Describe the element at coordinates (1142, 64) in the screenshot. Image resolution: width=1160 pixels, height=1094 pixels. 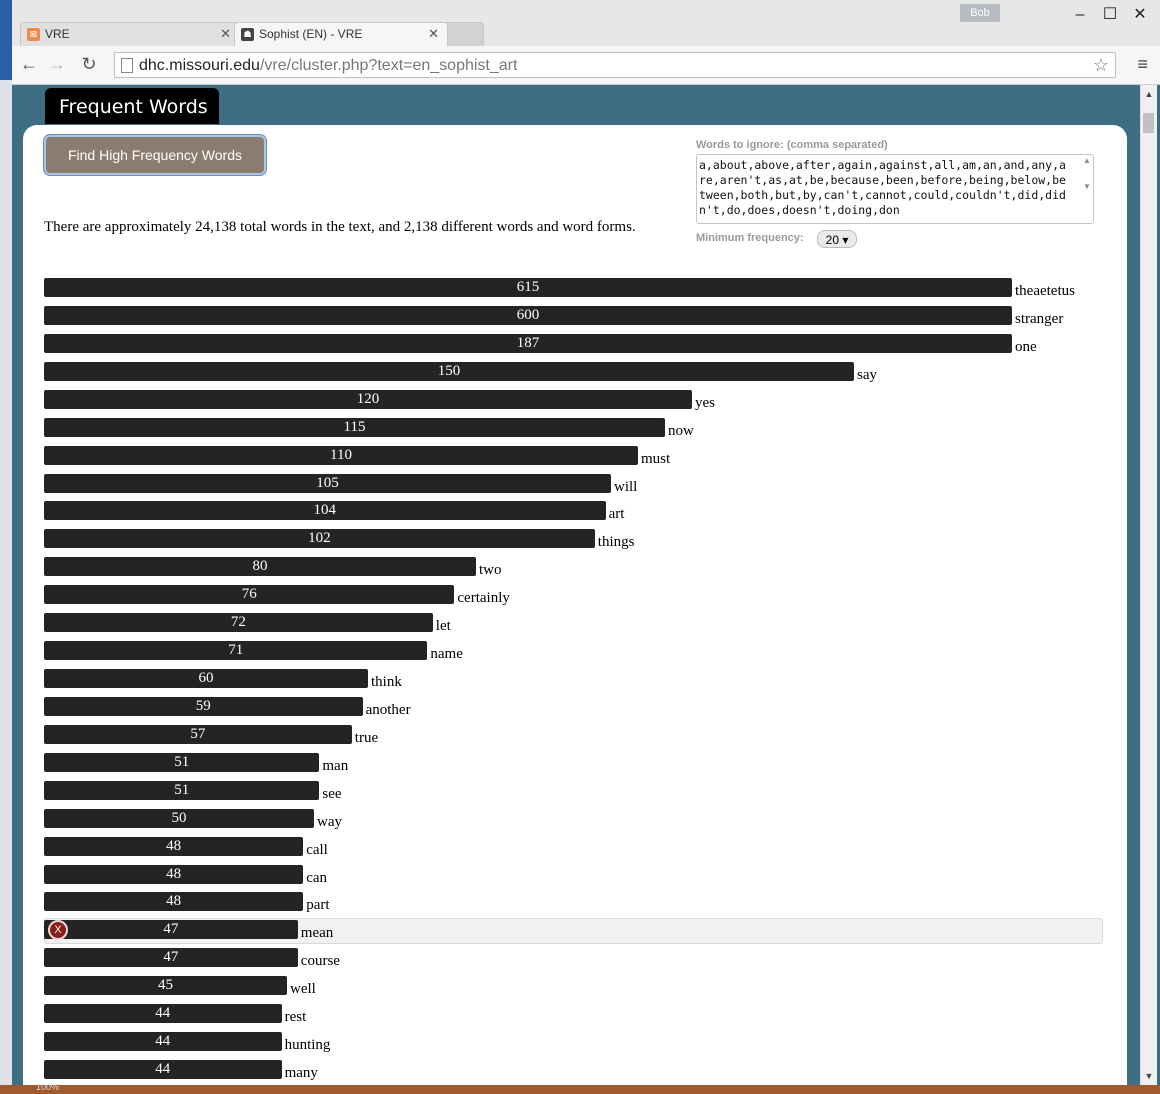
I see `browser-menu-icon: ≡` at that location.